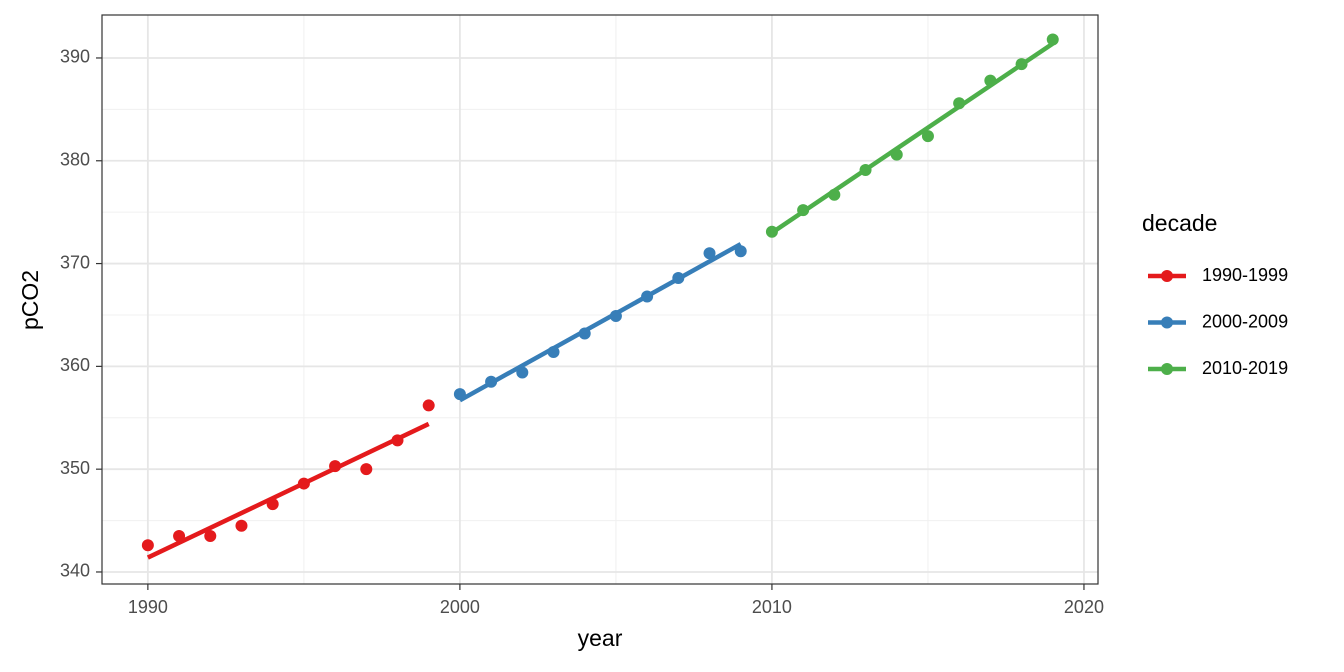 The height and width of the screenshot is (672, 1344). Describe the element at coordinates (30, 300) in the screenshot. I see `y-axis-title: pCO2` at that location.